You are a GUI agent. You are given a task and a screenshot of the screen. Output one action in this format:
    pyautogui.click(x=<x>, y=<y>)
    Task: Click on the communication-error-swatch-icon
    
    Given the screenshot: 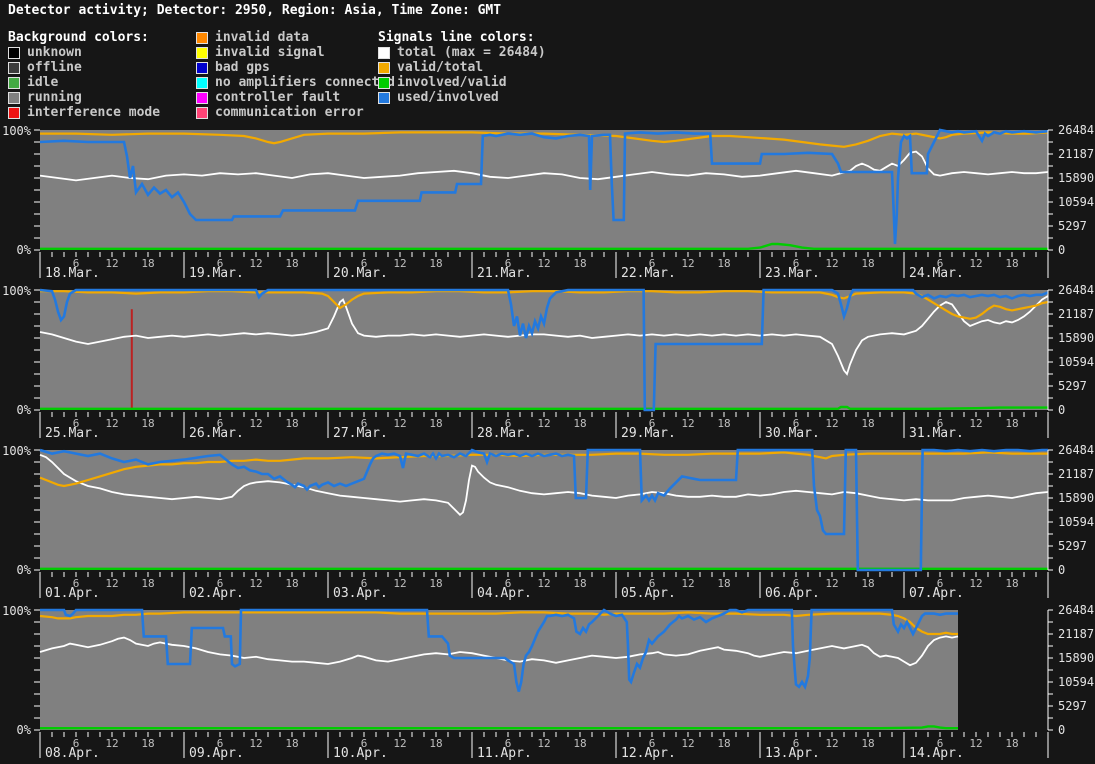 What is the action you would take?
    pyautogui.click(x=202, y=112)
    